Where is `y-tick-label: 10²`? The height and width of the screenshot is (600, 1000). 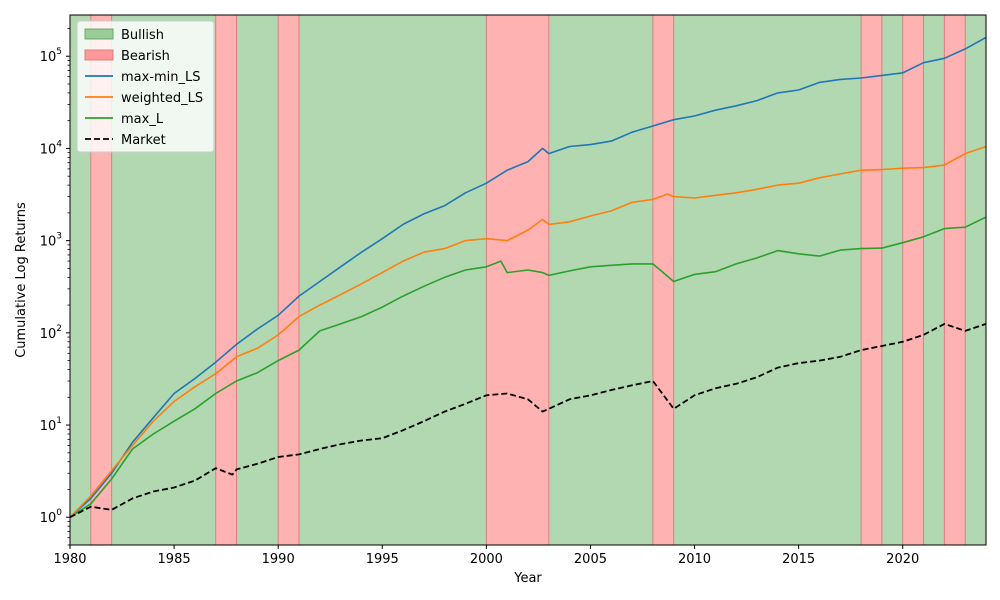 y-tick-label: 10² is located at coordinates (51, 333).